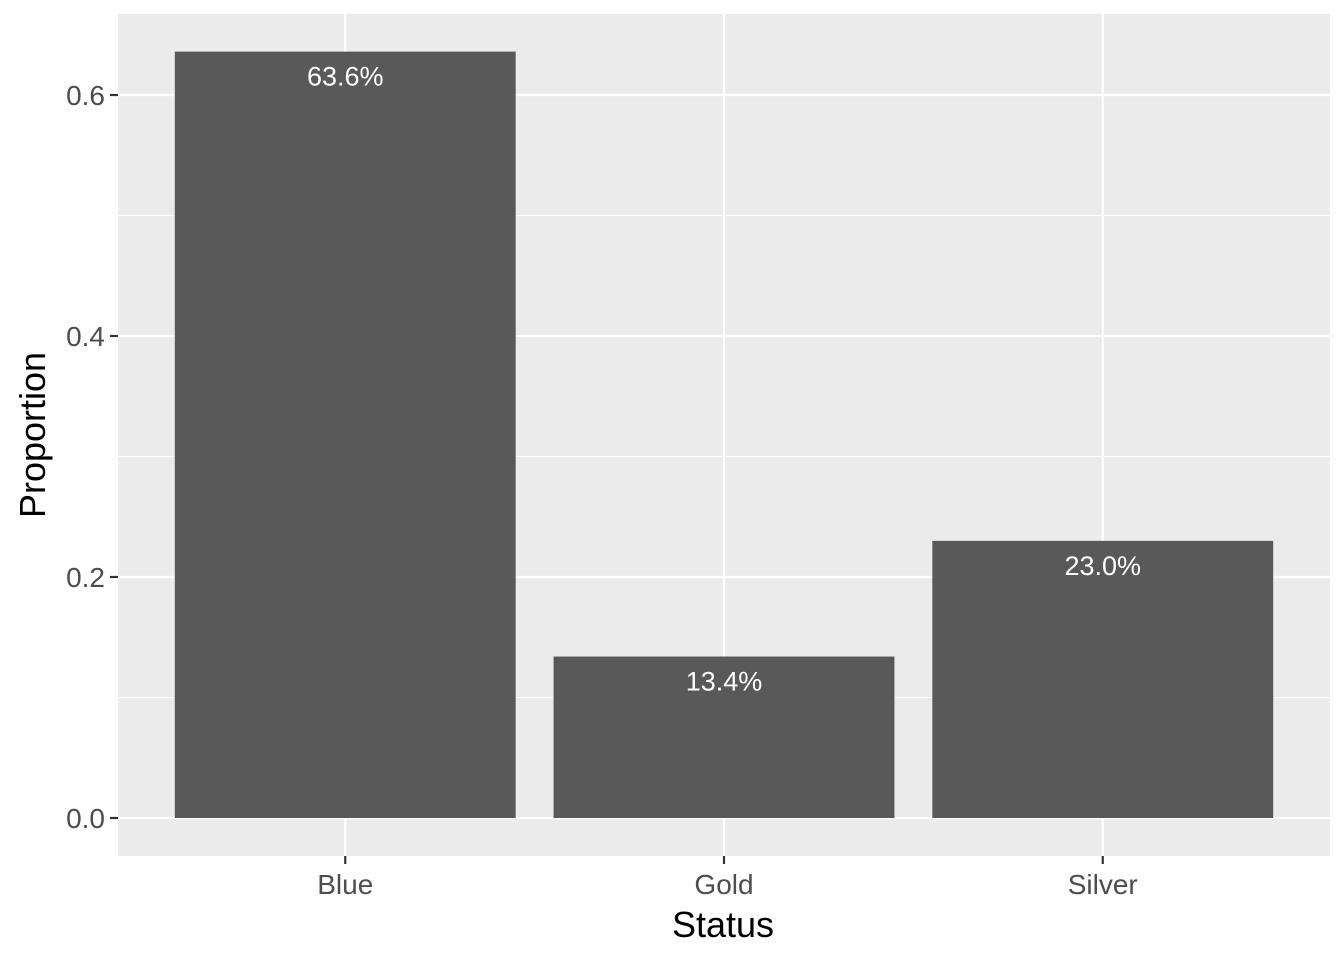  What do you see at coordinates (723, 884) in the screenshot?
I see `x-tick-label: Gold` at bounding box center [723, 884].